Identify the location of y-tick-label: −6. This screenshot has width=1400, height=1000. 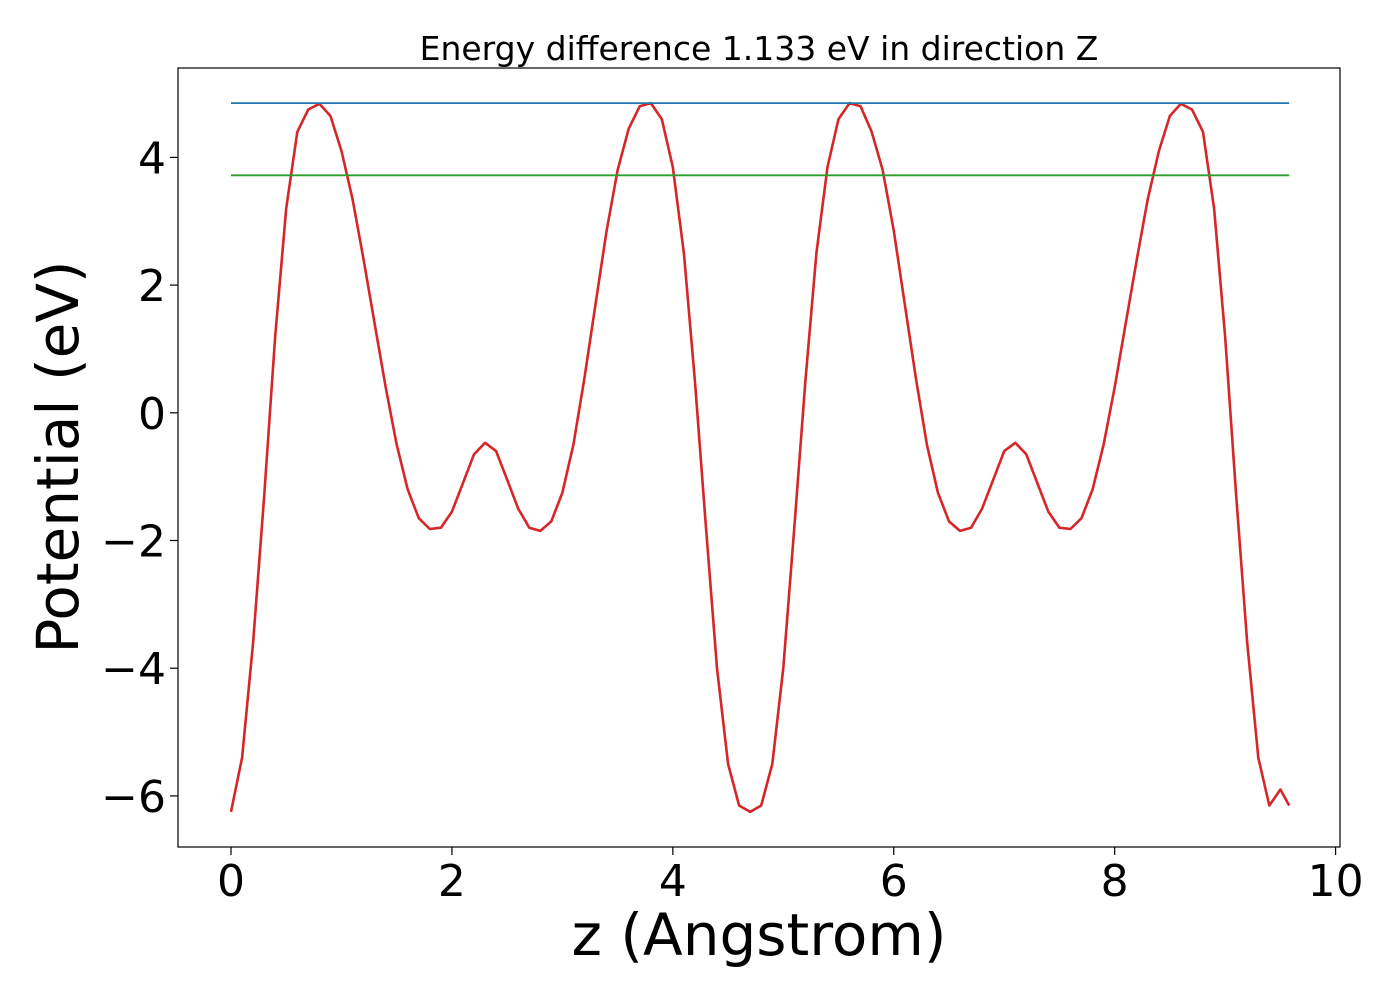
(133, 797).